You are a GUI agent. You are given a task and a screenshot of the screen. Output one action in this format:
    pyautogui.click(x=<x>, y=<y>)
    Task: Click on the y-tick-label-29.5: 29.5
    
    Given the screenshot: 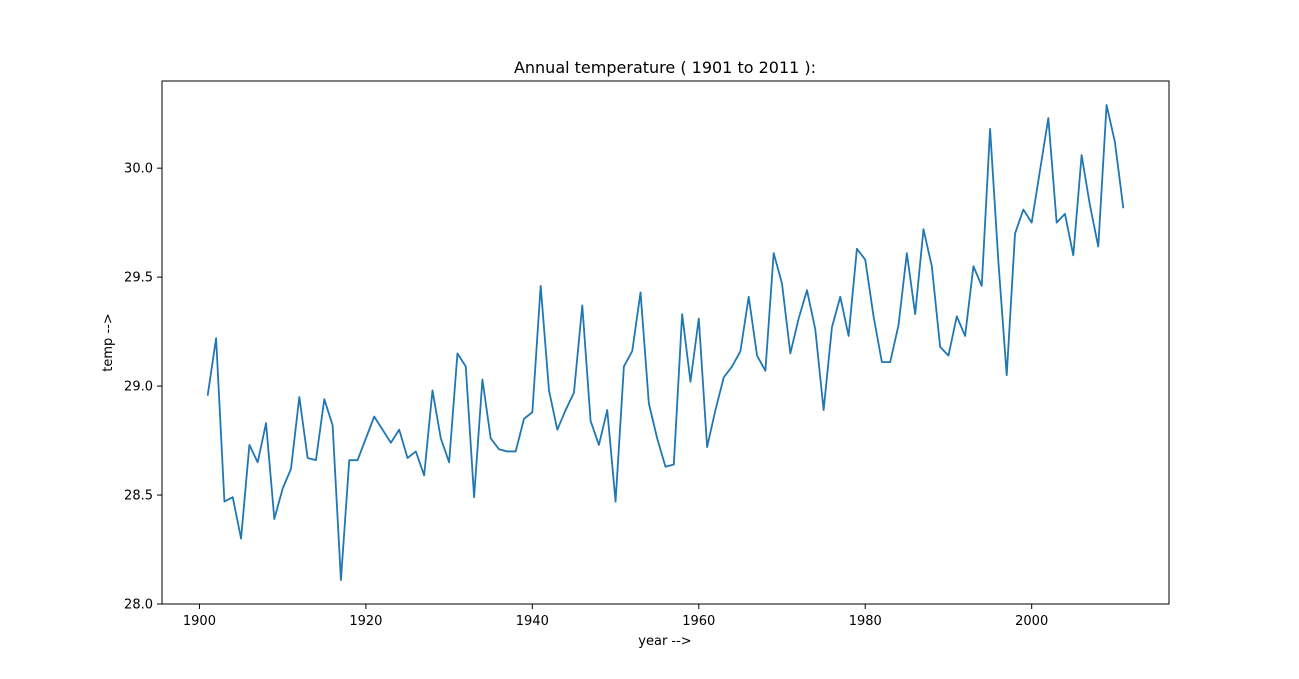 What is the action you would take?
    pyautogui.click(x=138, y=278)
    